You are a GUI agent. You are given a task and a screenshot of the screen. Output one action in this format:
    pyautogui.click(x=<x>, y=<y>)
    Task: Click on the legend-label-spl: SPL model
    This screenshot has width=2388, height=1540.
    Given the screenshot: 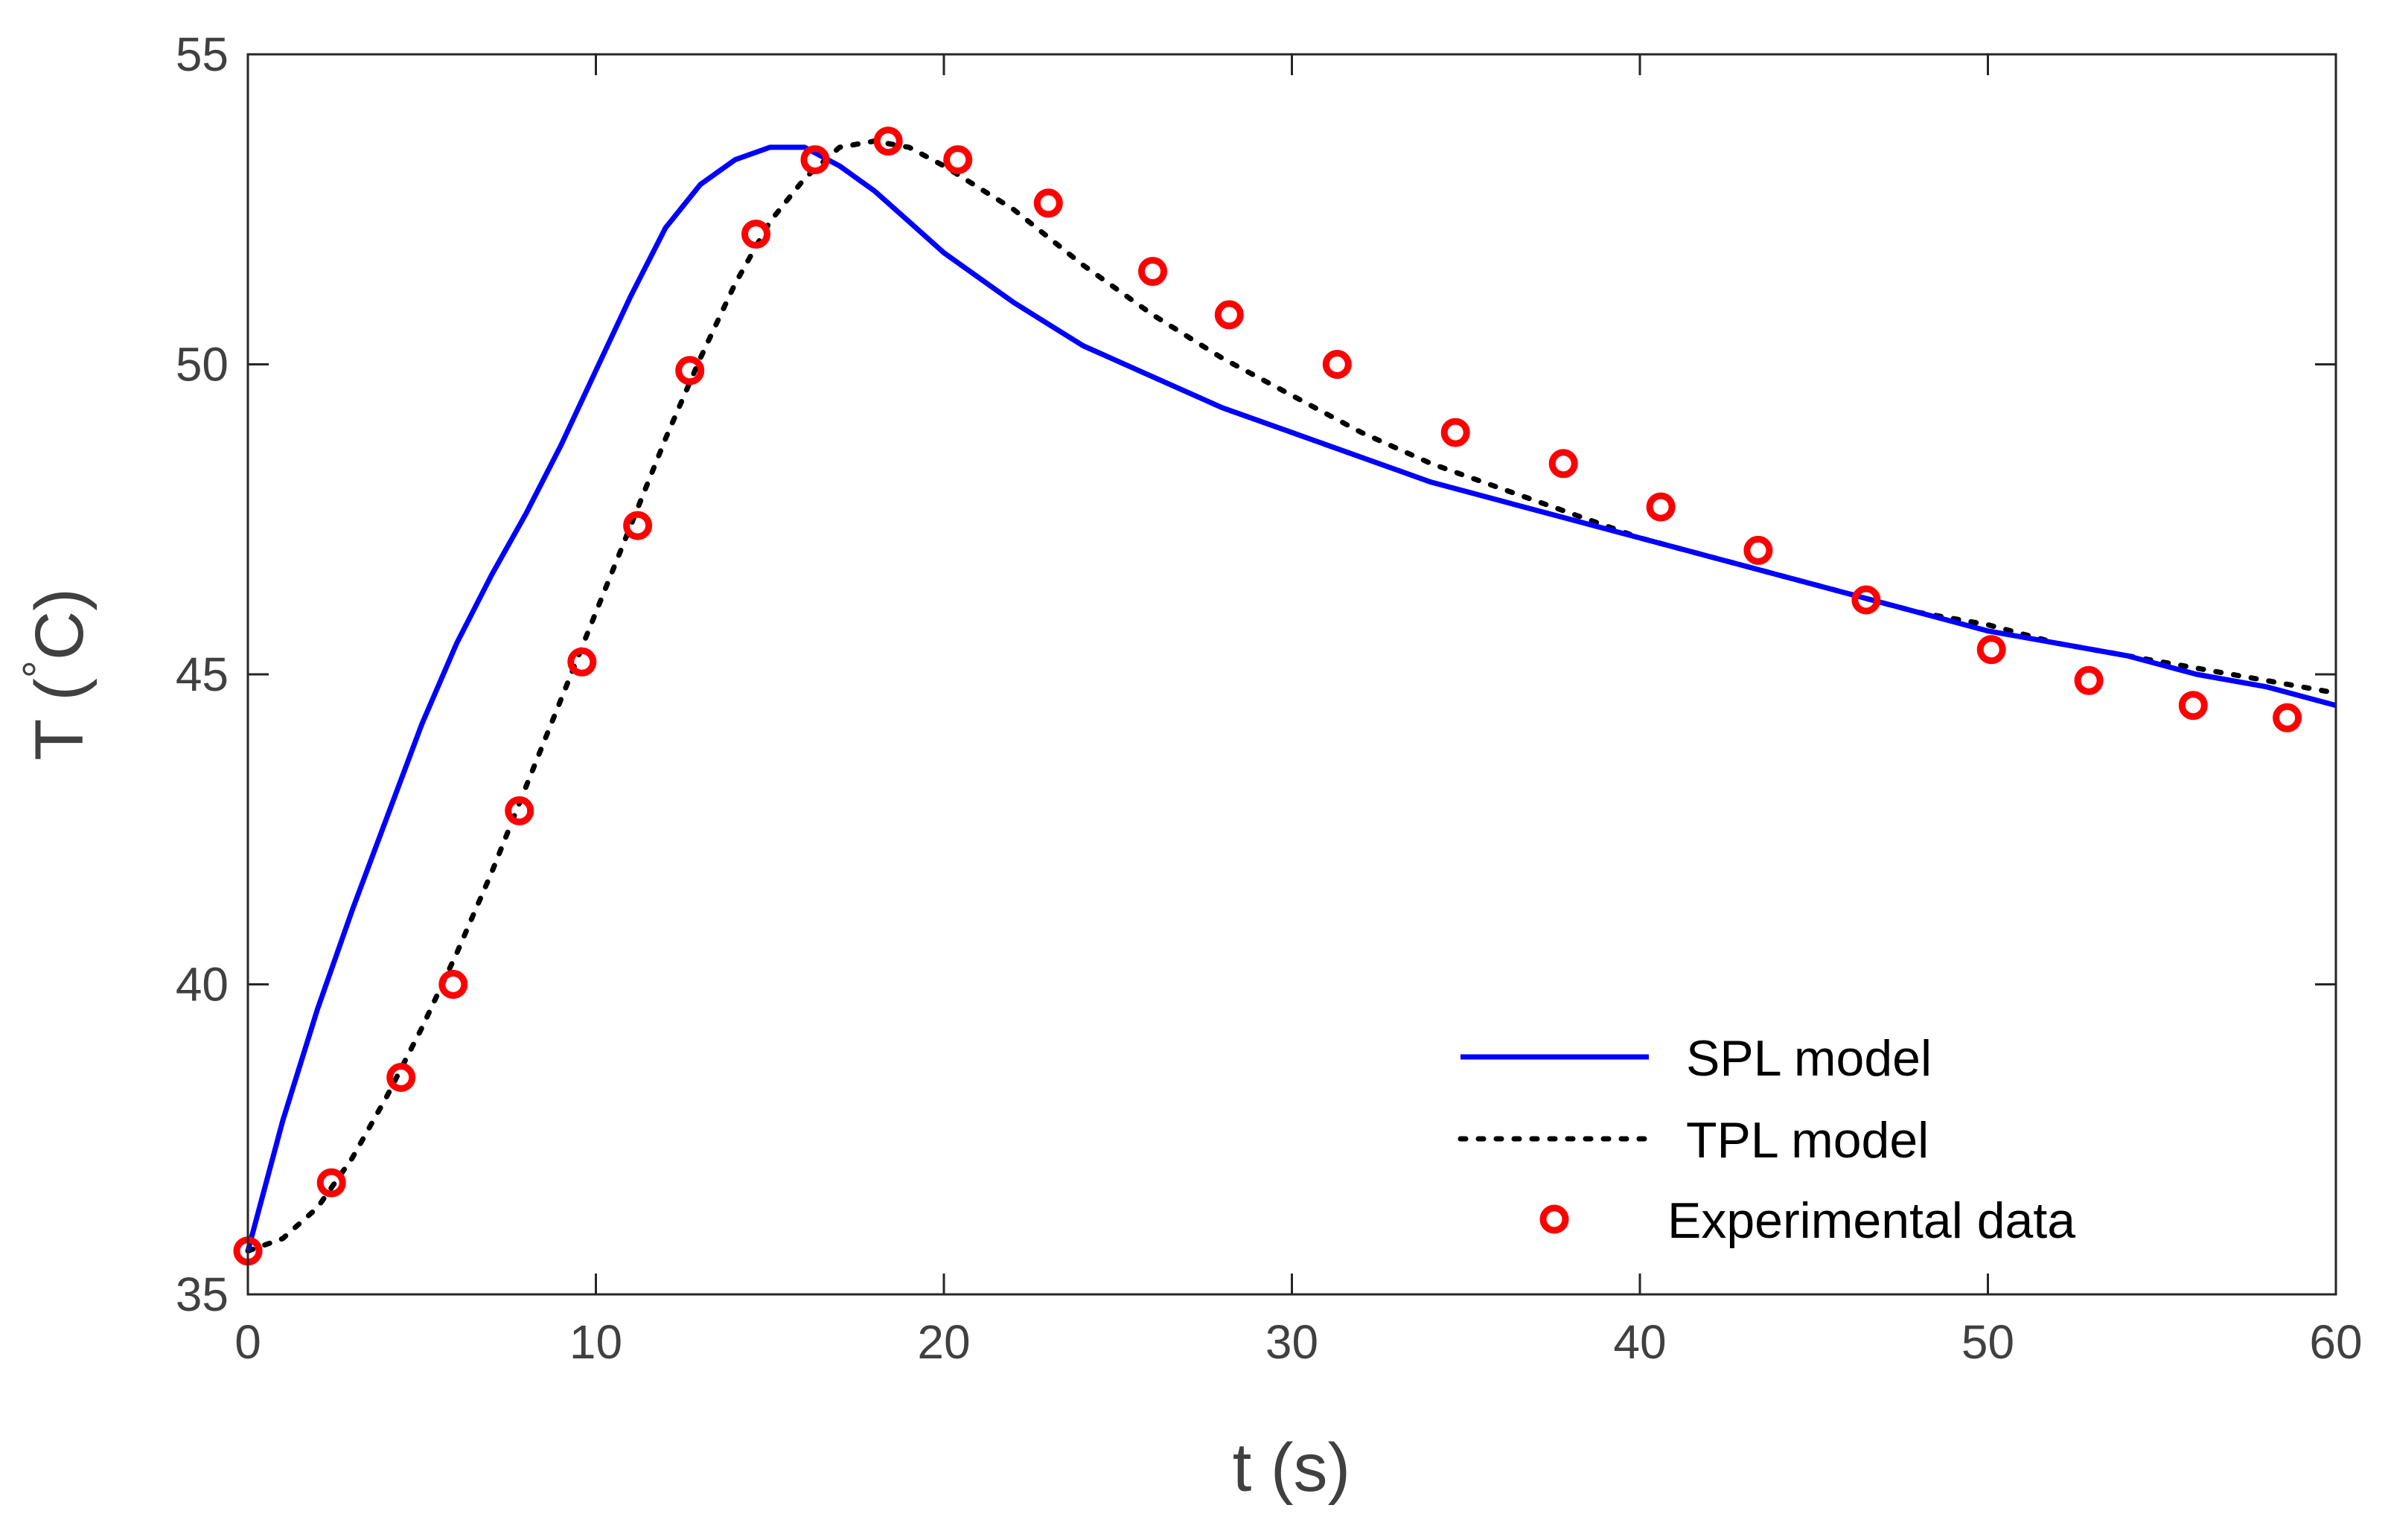 What is the action you would take?
    pyautogui.click(x=1809, y=1058)
    